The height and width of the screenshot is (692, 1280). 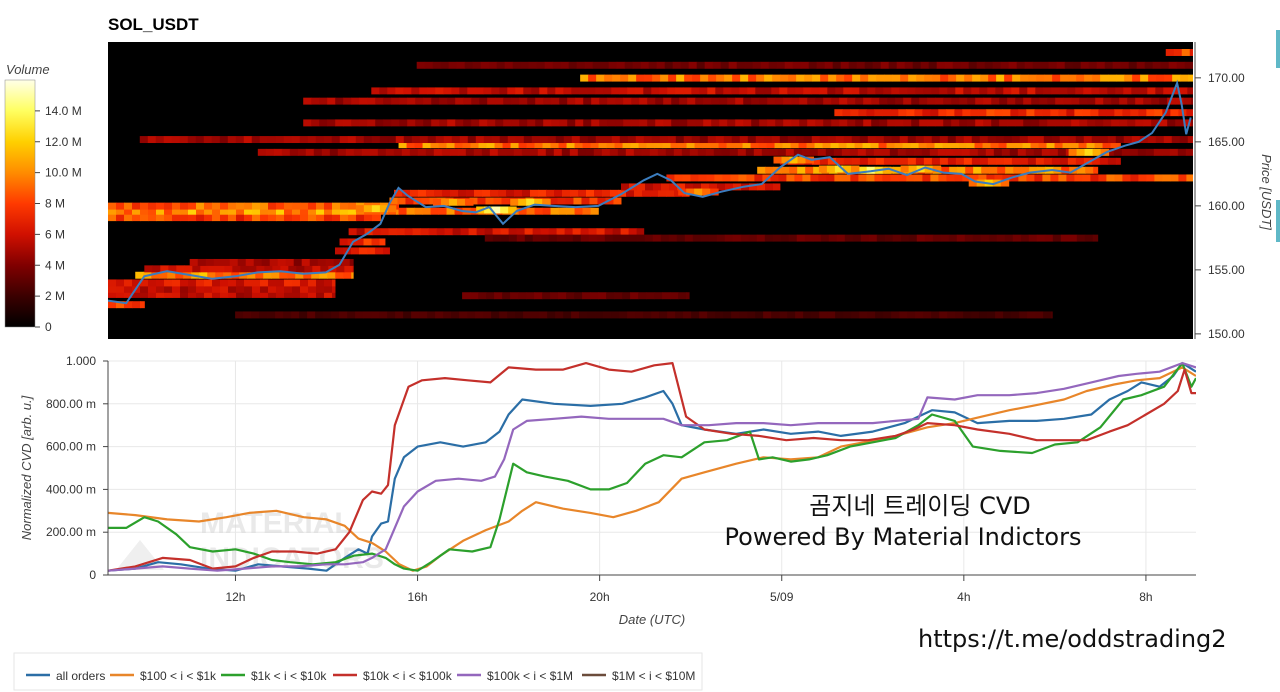 I want to click on legend-item: all orders, so click(x=65, y=676).